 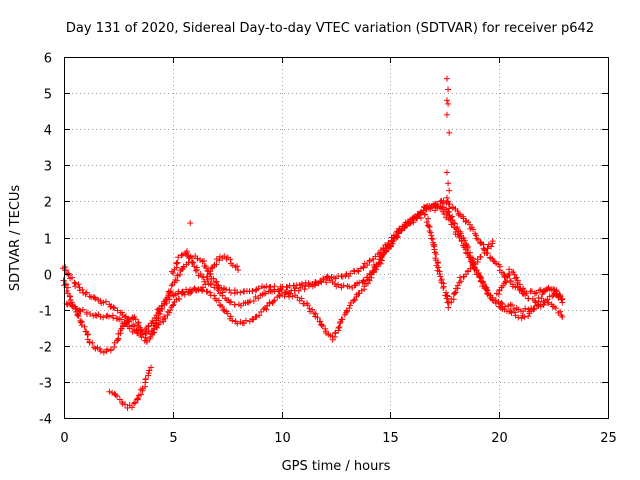 I want to click on y-axis-label: SDTVAR / TECUs, so click(x=15, y=238).